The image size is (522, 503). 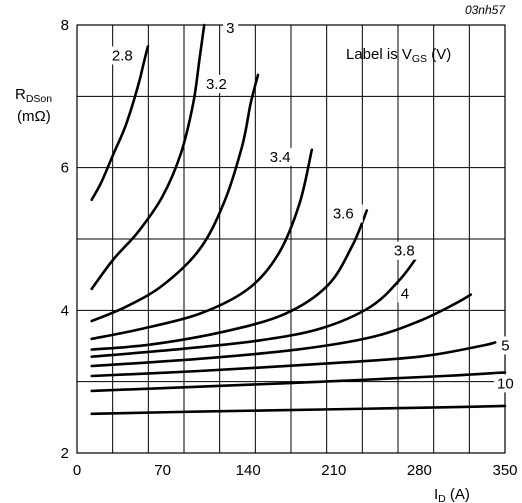 I want to click on series-label: 10, so click(x=505, y=383).